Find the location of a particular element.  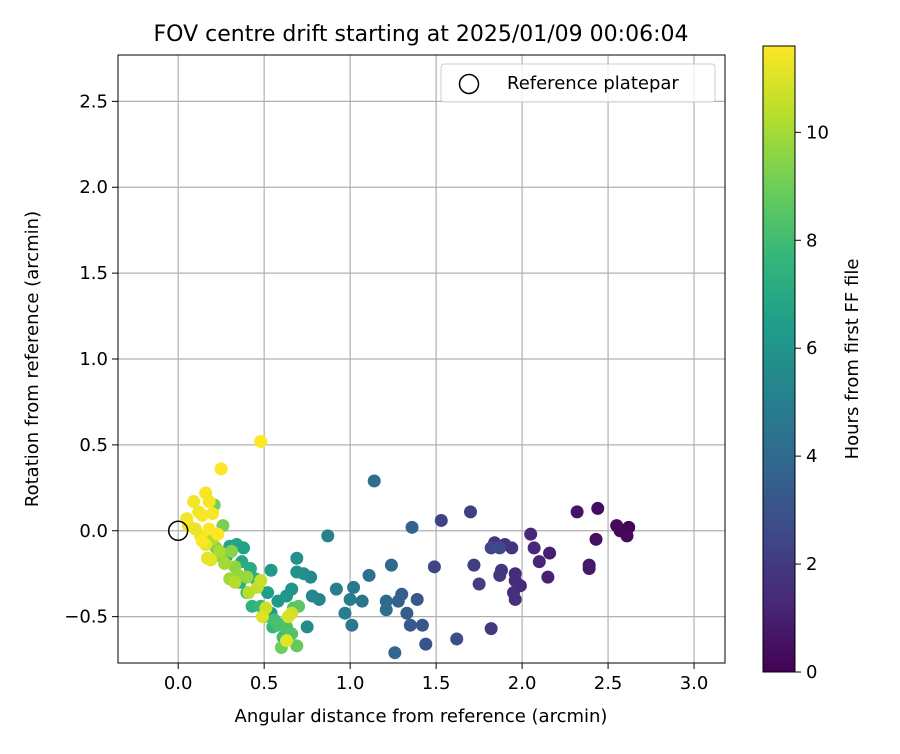

x-tick-label: 1.5 is located at coordinates (436, 683).